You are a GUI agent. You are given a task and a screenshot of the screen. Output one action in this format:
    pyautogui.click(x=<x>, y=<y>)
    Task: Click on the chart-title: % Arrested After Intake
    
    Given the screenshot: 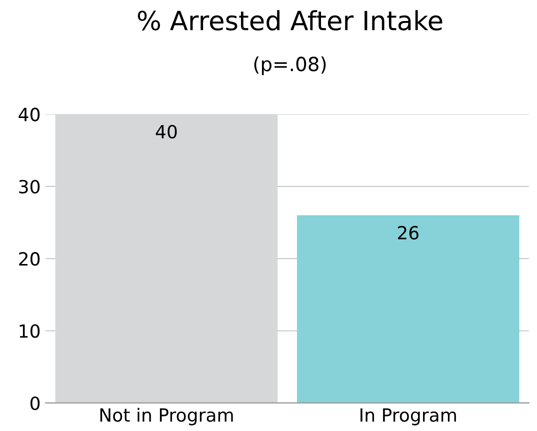 What is the action you would take?
    pyautogui.click(x=290, y=20)
    